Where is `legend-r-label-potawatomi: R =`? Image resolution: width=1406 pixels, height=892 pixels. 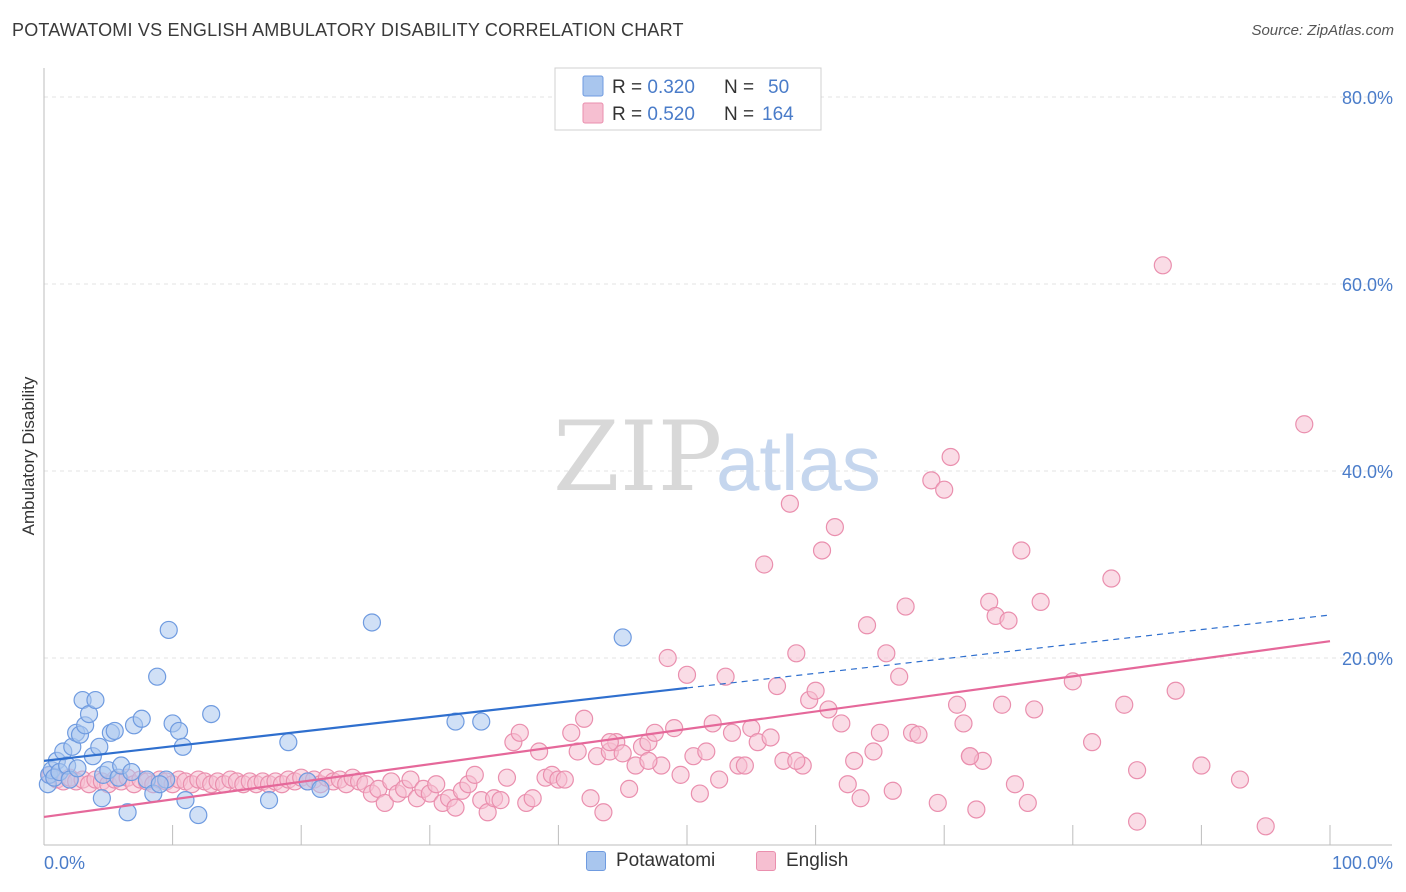
legend-r-label-potawatomi: R = is located at coordinates (629, 87).